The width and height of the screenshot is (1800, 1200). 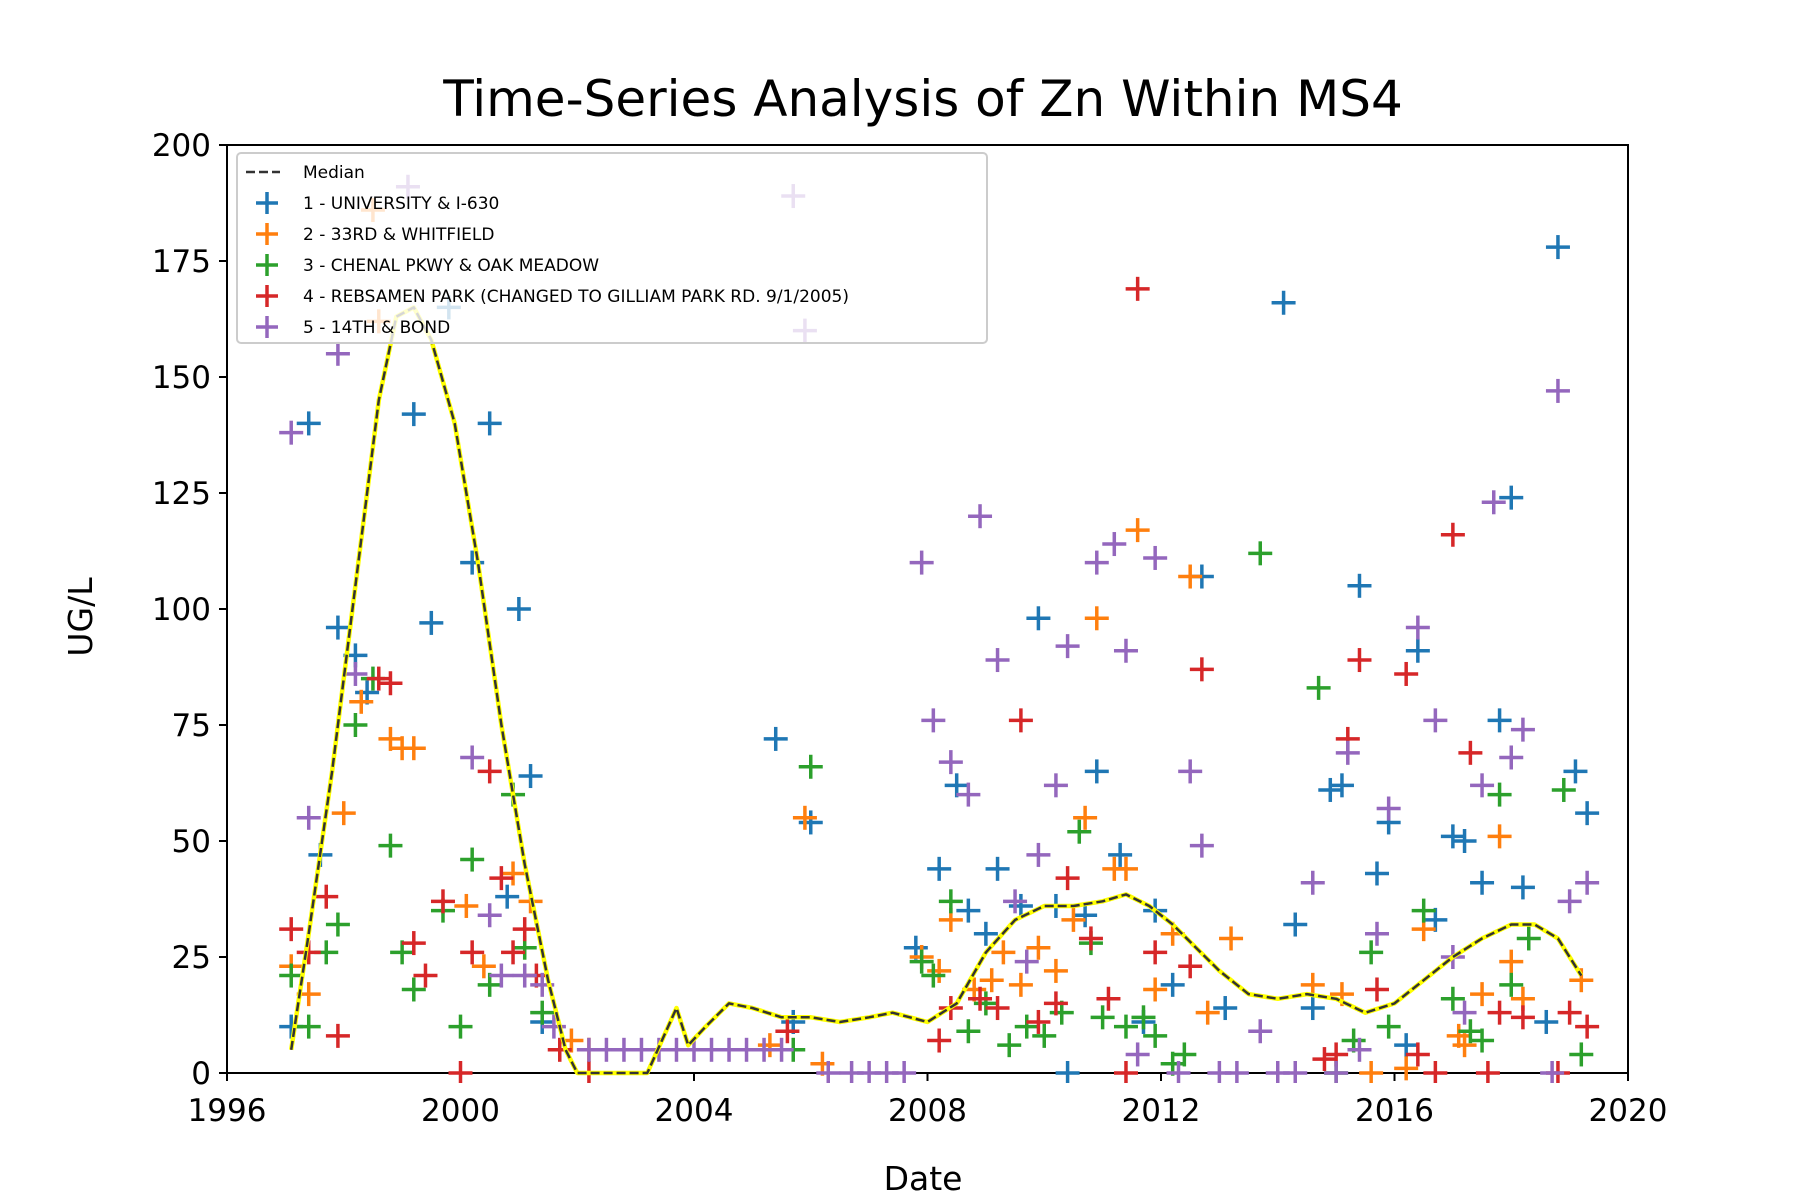 I want to click on legend-swatch, so click(x=267, y=296).